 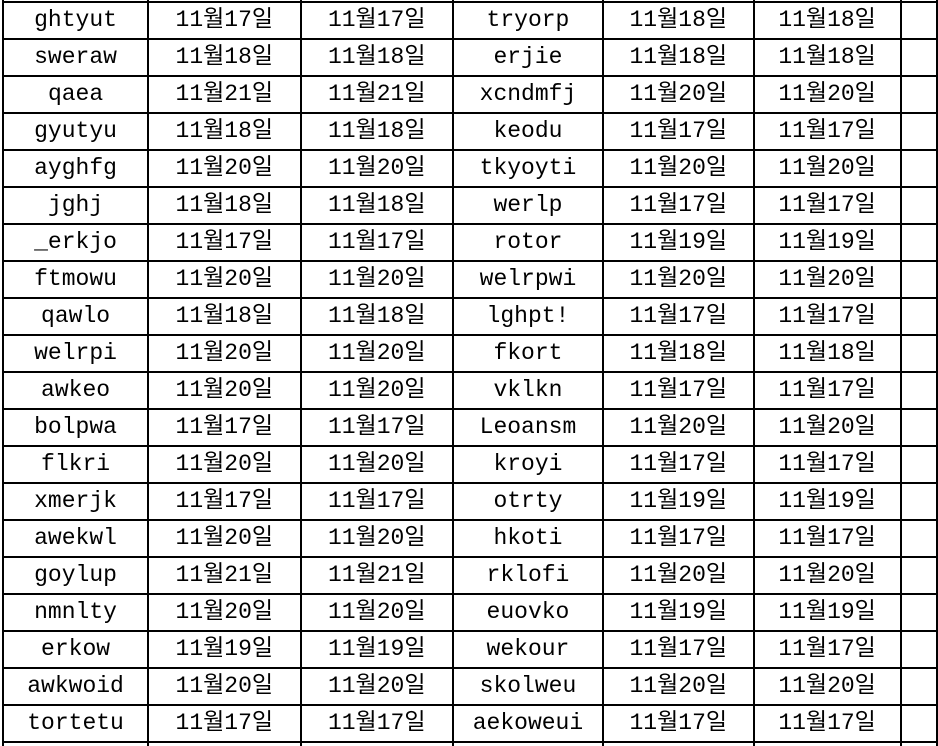 I want to click on table-cell: hkoti, so click(x=527, y=538).